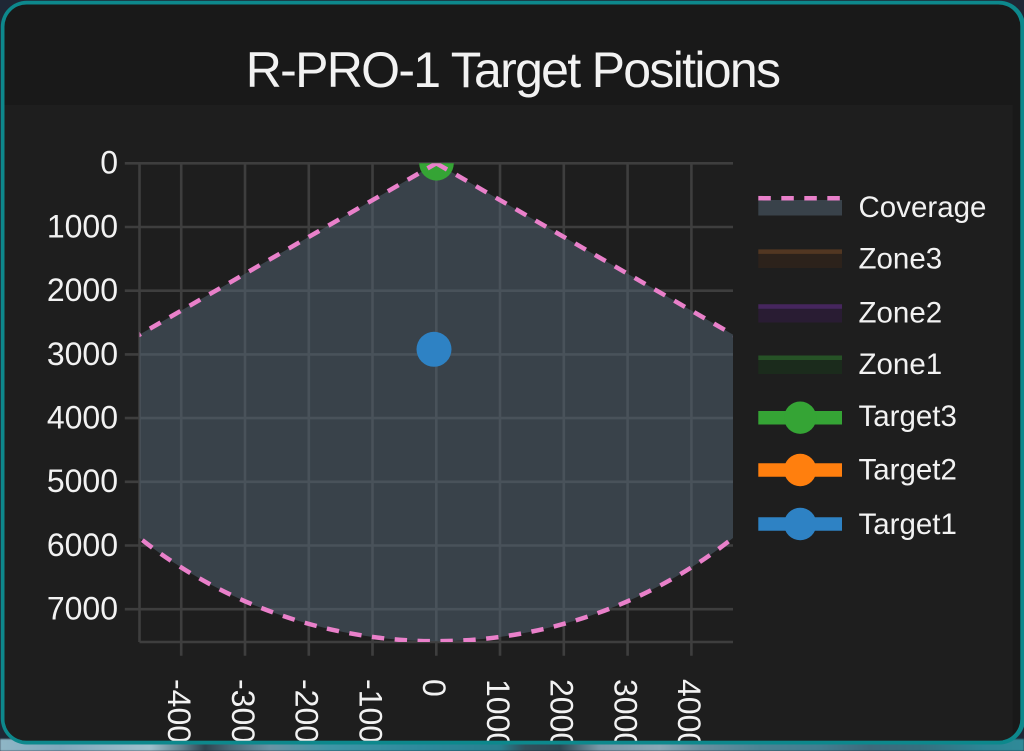 The image size is (1024, 751). What do you see at coordinates (243, 715) in the screenshot?
I see `svg-text: -3000` at bounding box center [243, 715].